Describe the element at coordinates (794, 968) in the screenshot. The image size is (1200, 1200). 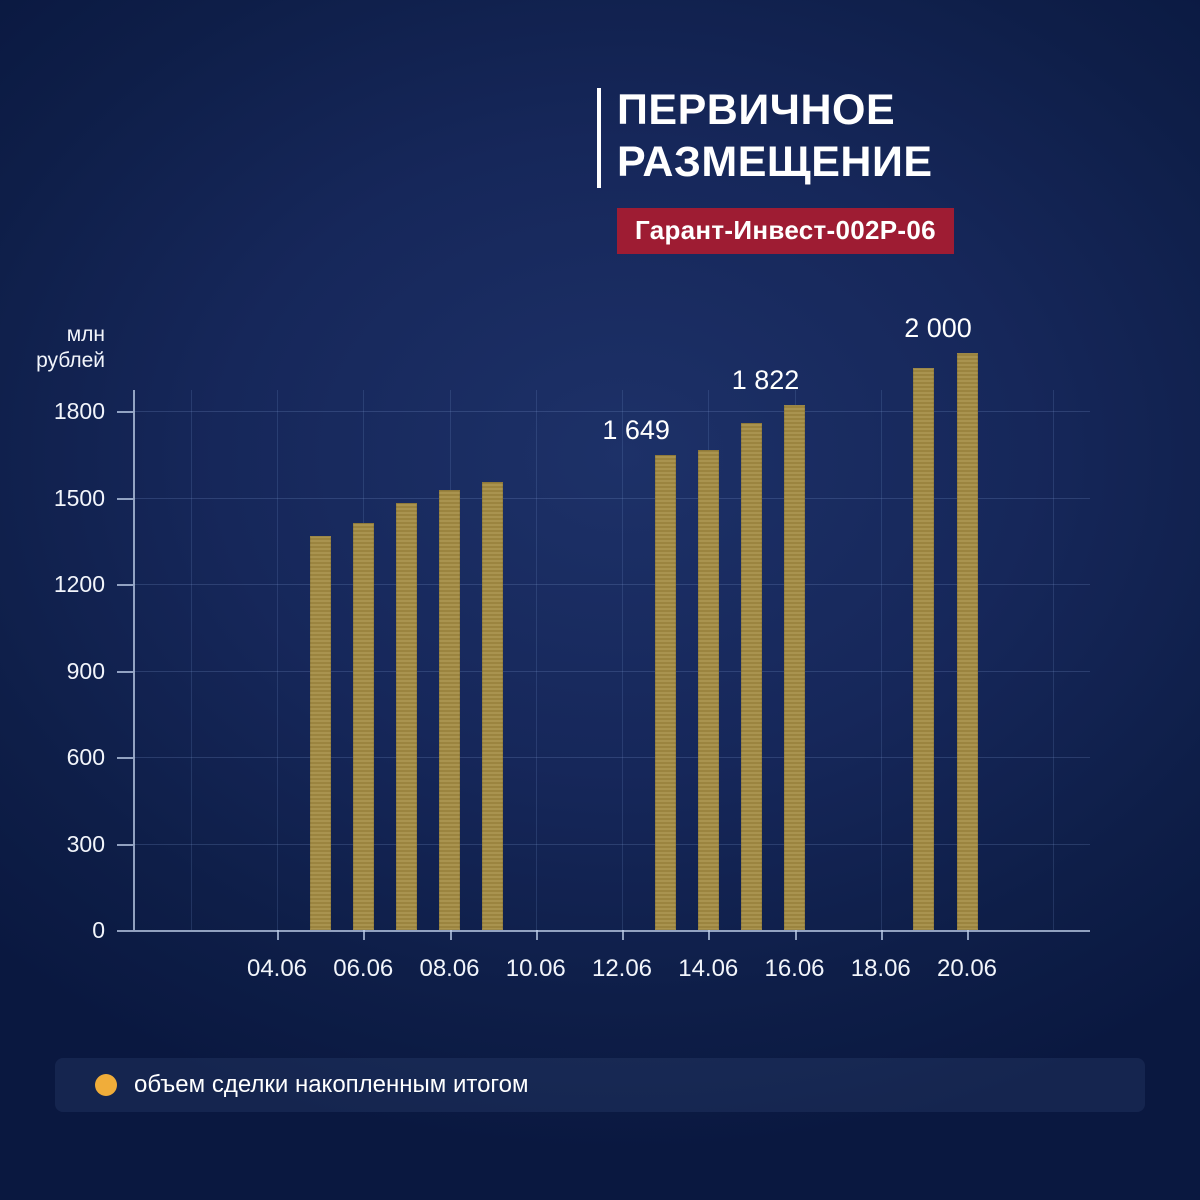
I see `x-axis-tick-label: 16.06` at that location.